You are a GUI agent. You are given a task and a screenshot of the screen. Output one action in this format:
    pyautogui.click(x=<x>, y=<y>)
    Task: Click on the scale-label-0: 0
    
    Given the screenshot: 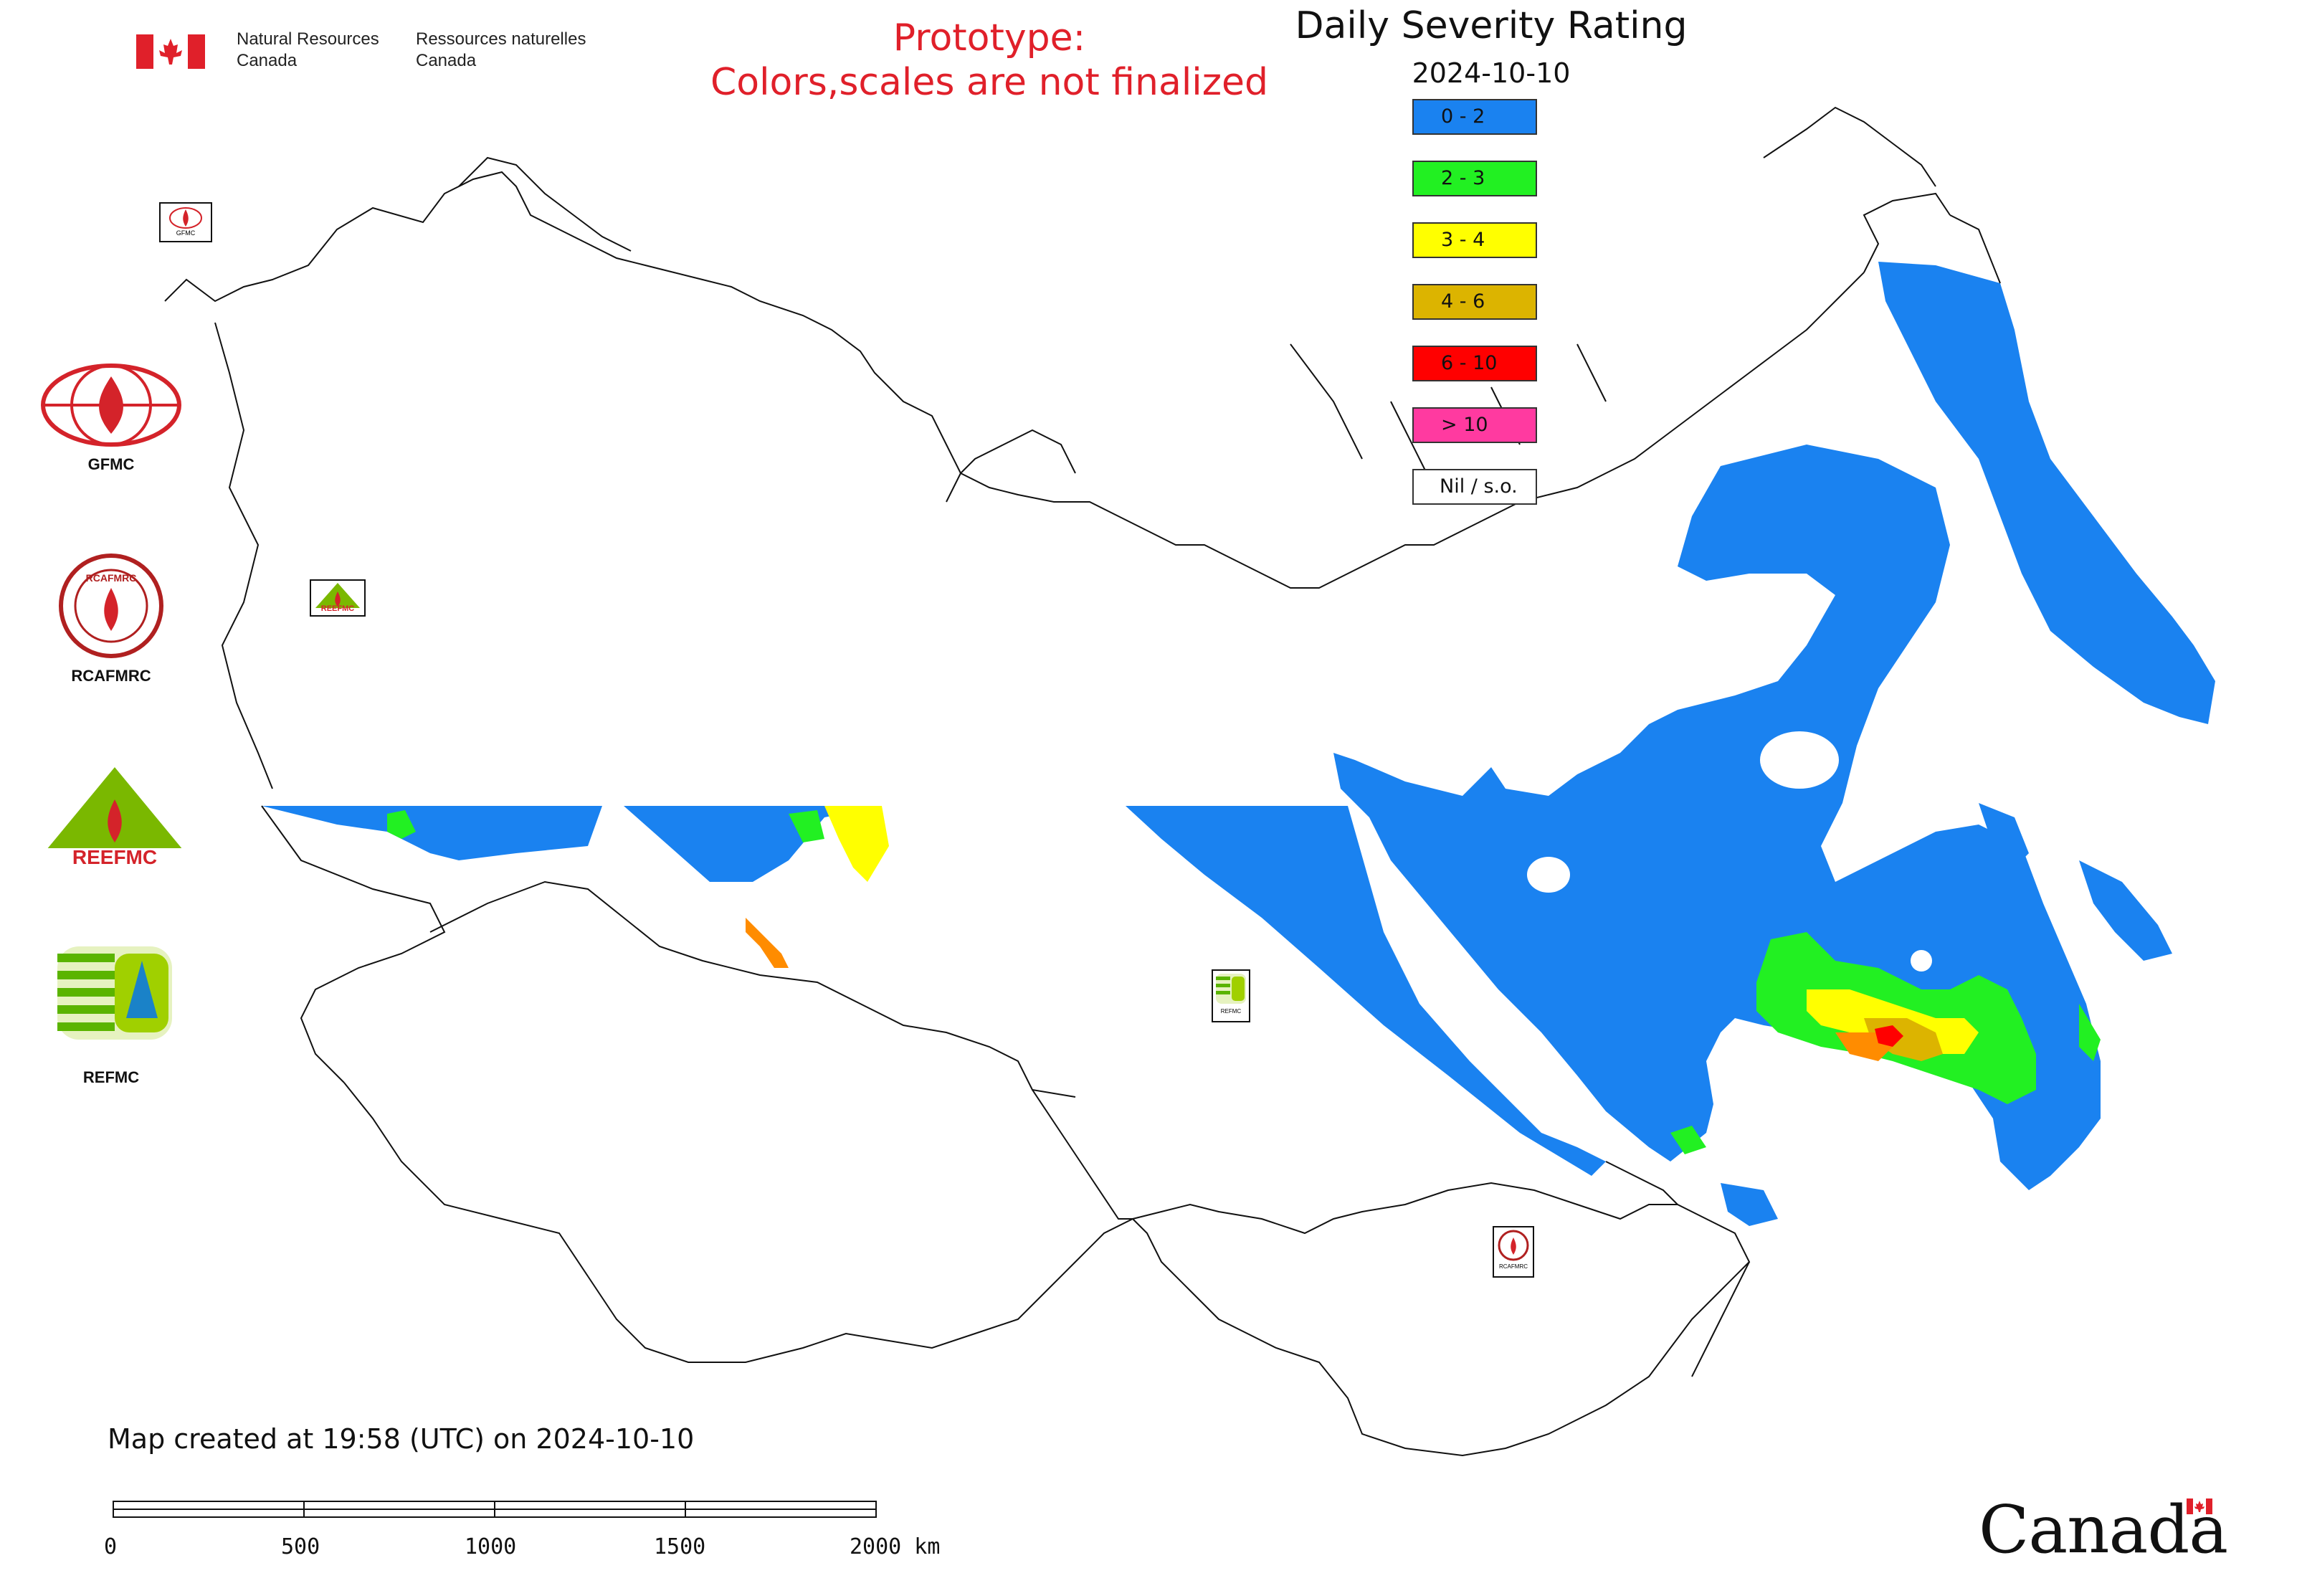 What is the action you would take?
    pyautogui.click(x=111, y=1546)
    